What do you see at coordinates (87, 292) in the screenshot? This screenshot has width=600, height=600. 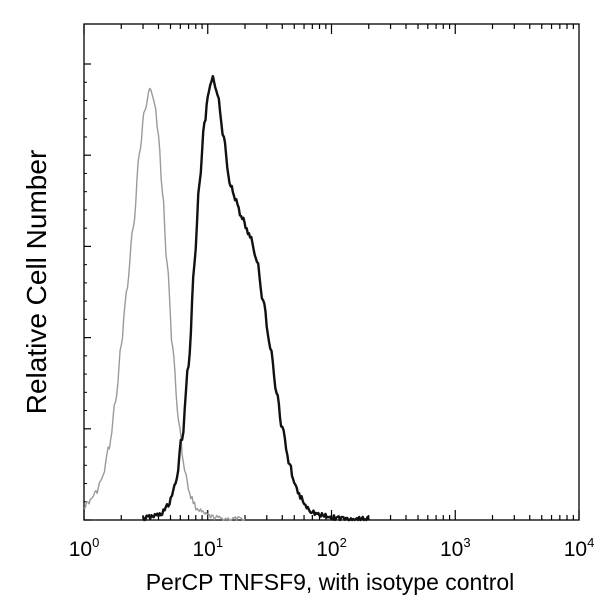 I see `y-axis-ticks` at bounding box center [87, 292].